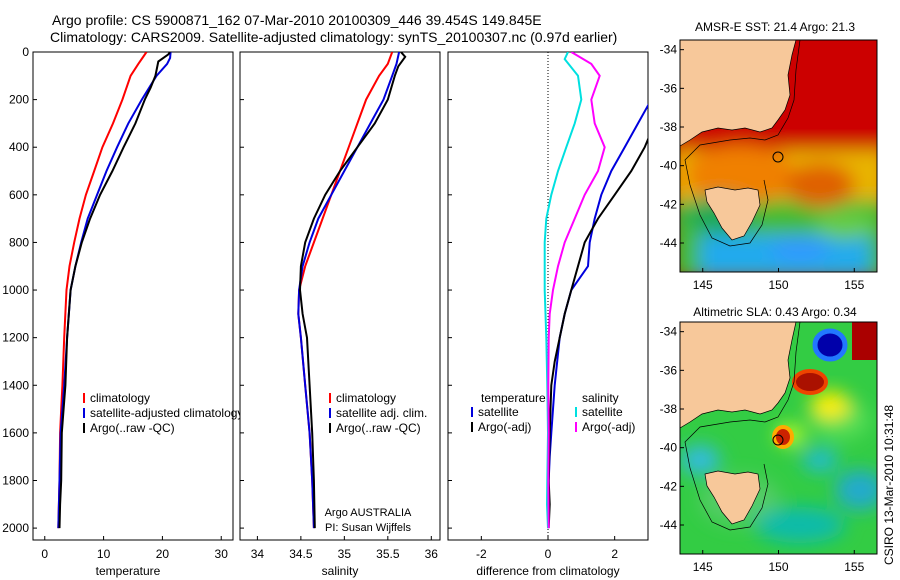  Describe the element at coordinates (388, 554) in the screenshot. I see `salinity-xtick-label-3: 35.5` at that location.